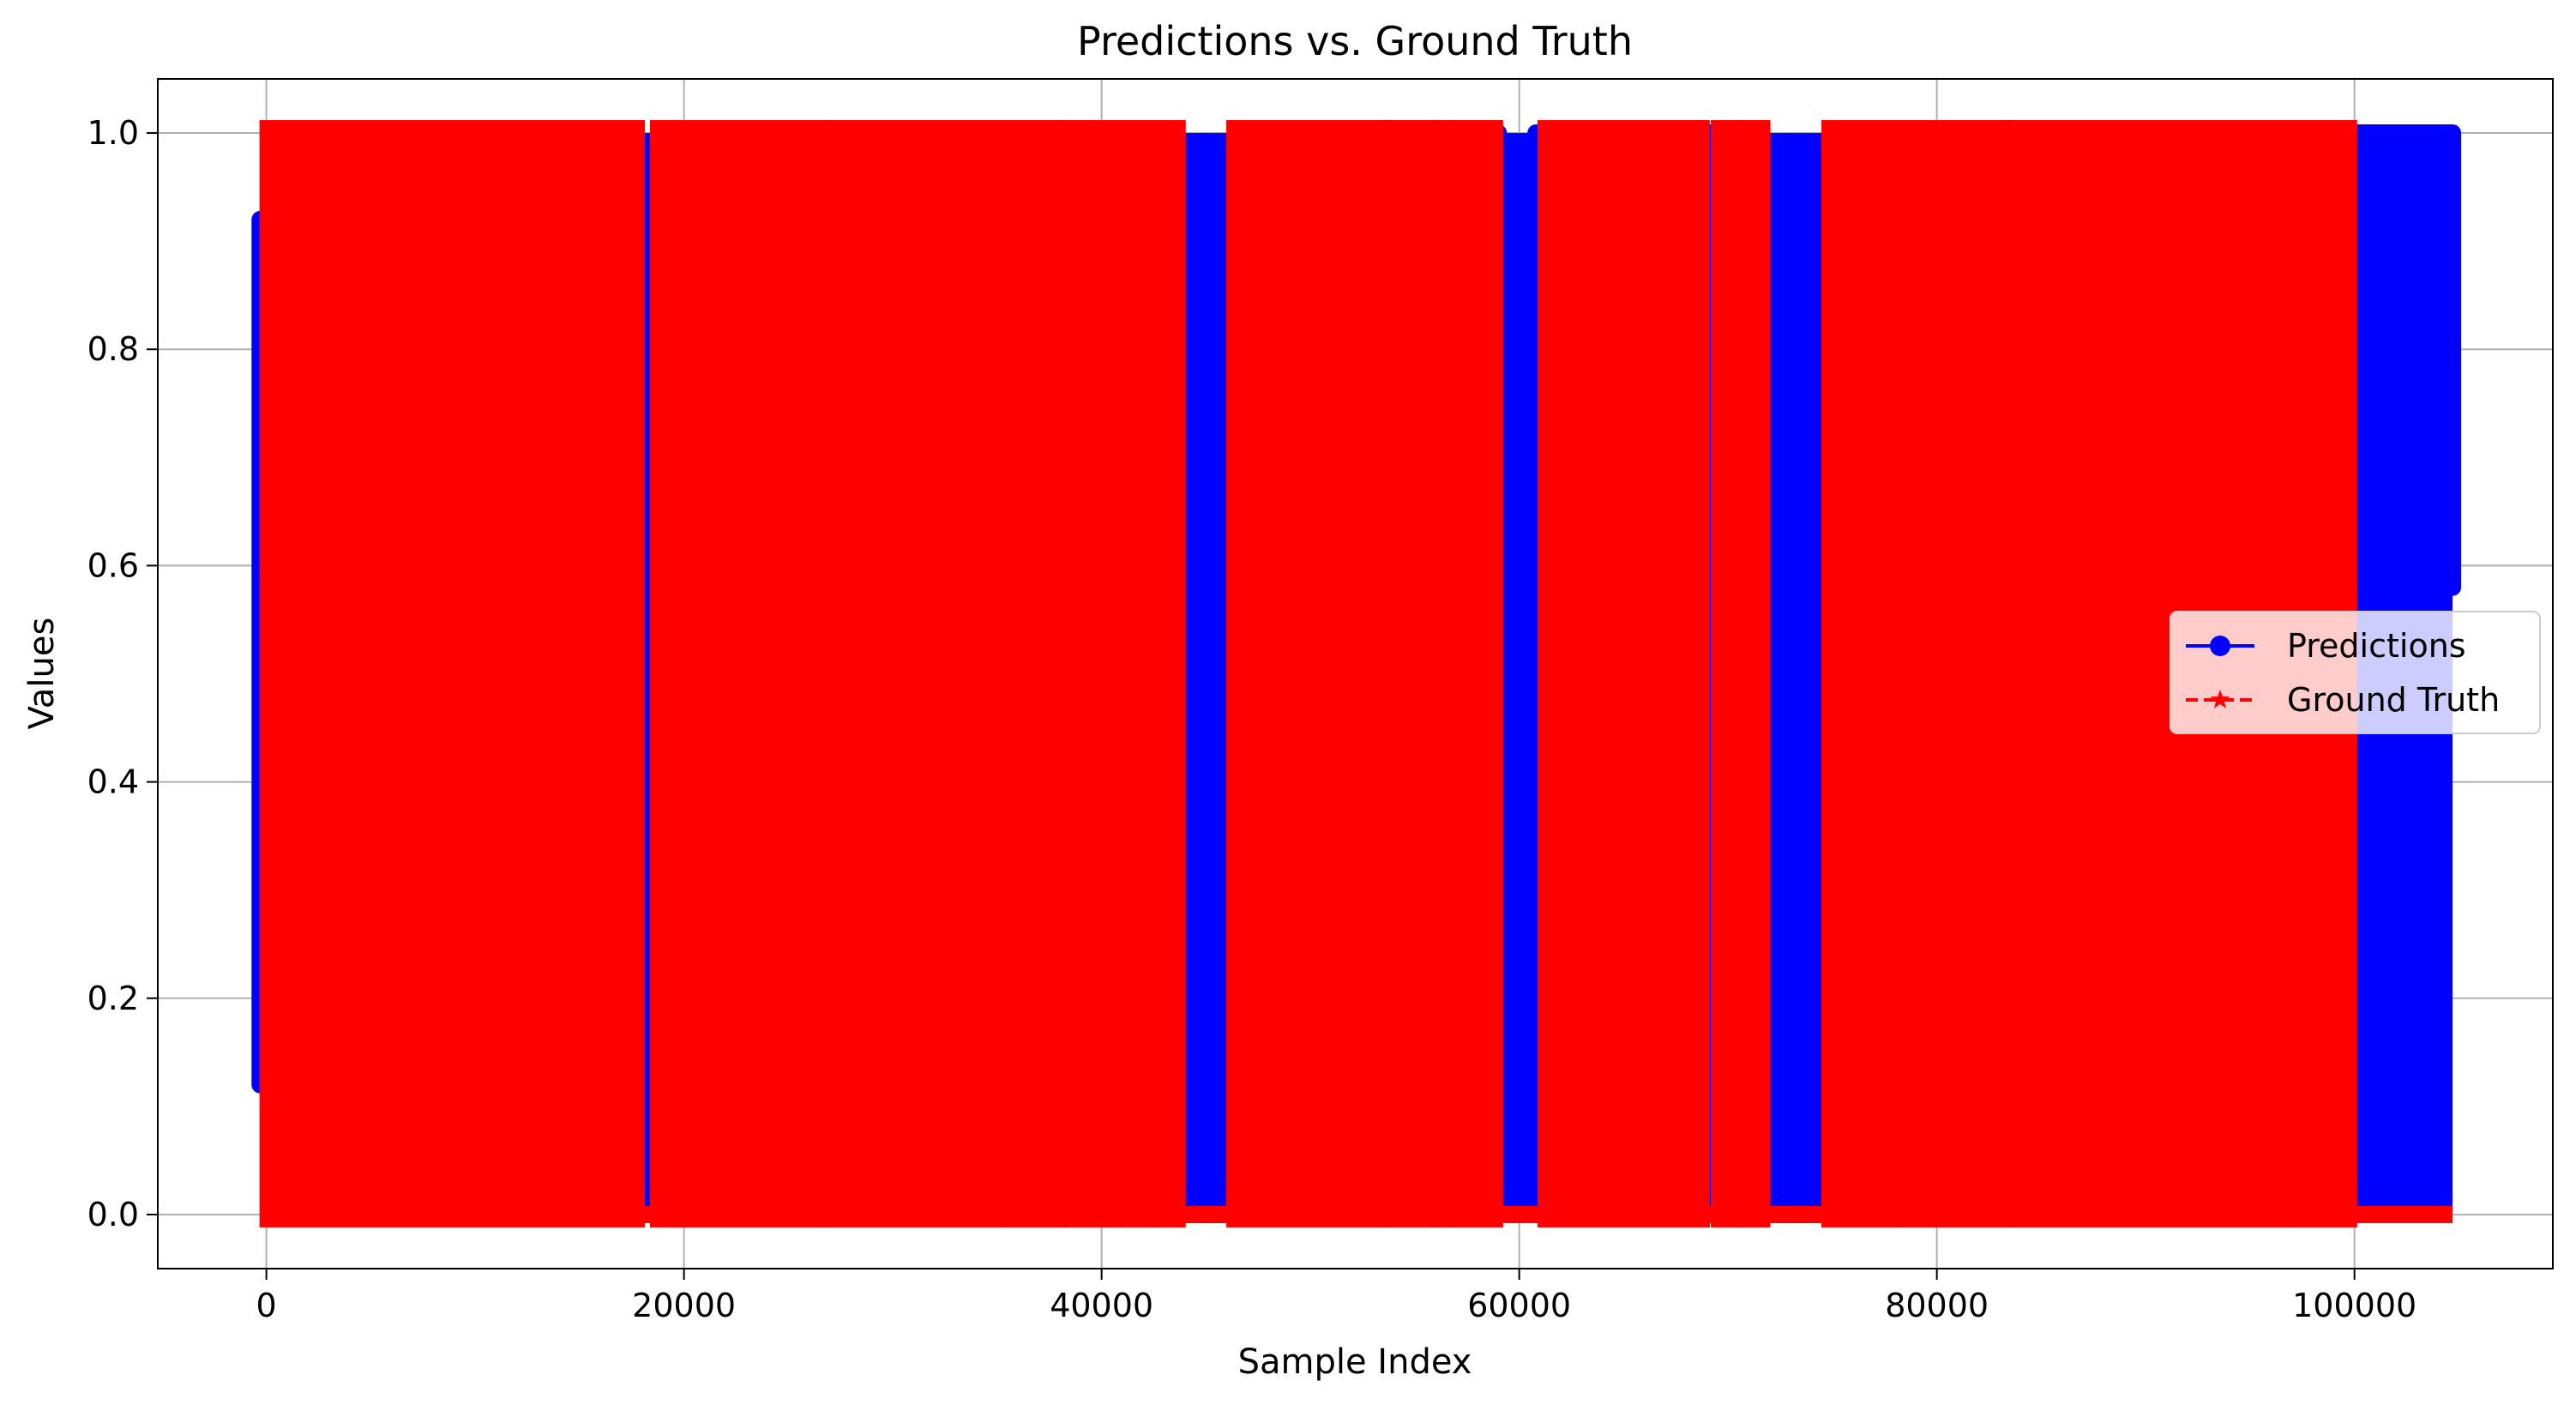  I want to click on y-axis: 0.0 0.2 0.4 0.6 0.8 1.0, so click(122, 673).